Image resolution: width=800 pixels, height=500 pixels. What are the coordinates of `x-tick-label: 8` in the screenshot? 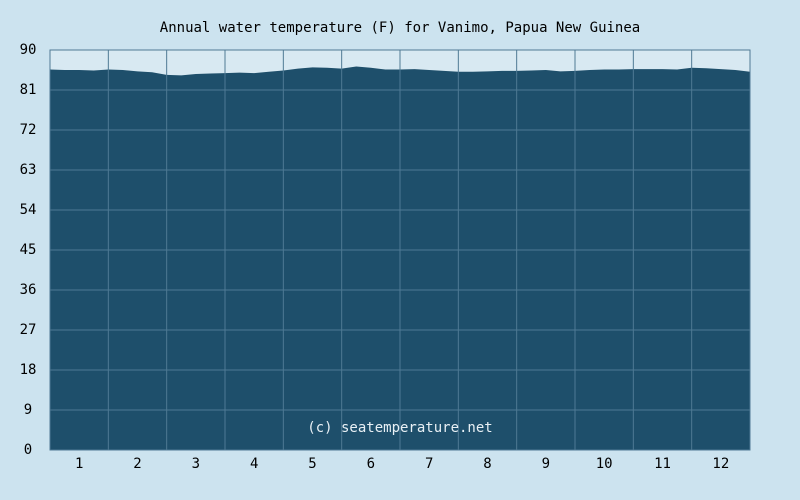 It's located at (487, 464).